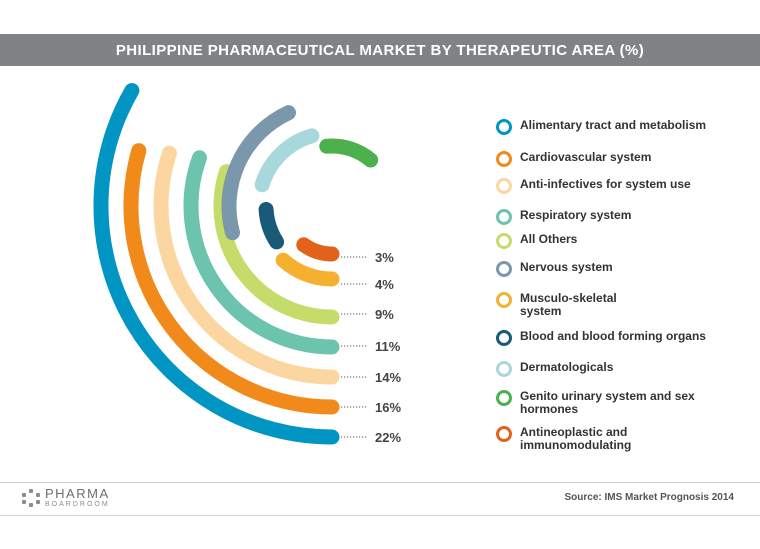  I want to click on legend-item: Dermatologicals, so click(621, 369).